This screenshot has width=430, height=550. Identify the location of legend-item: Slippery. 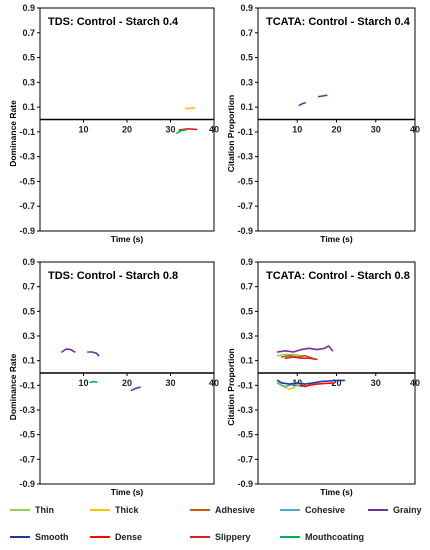
(220, 537).